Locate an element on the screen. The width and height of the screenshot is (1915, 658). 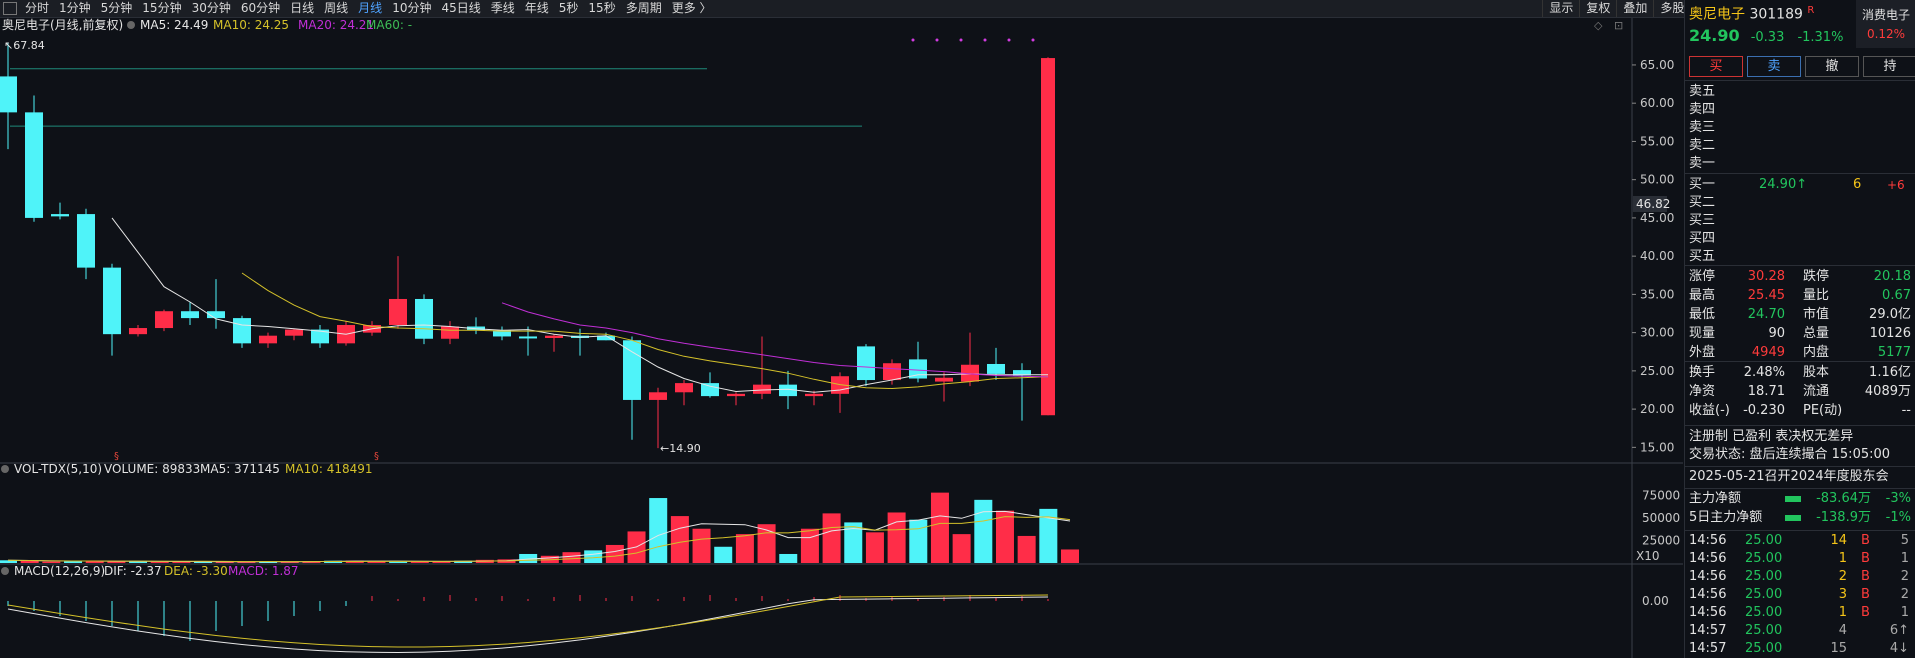
price-tick-label: 25.00 is located at coordinates (1657, 371).